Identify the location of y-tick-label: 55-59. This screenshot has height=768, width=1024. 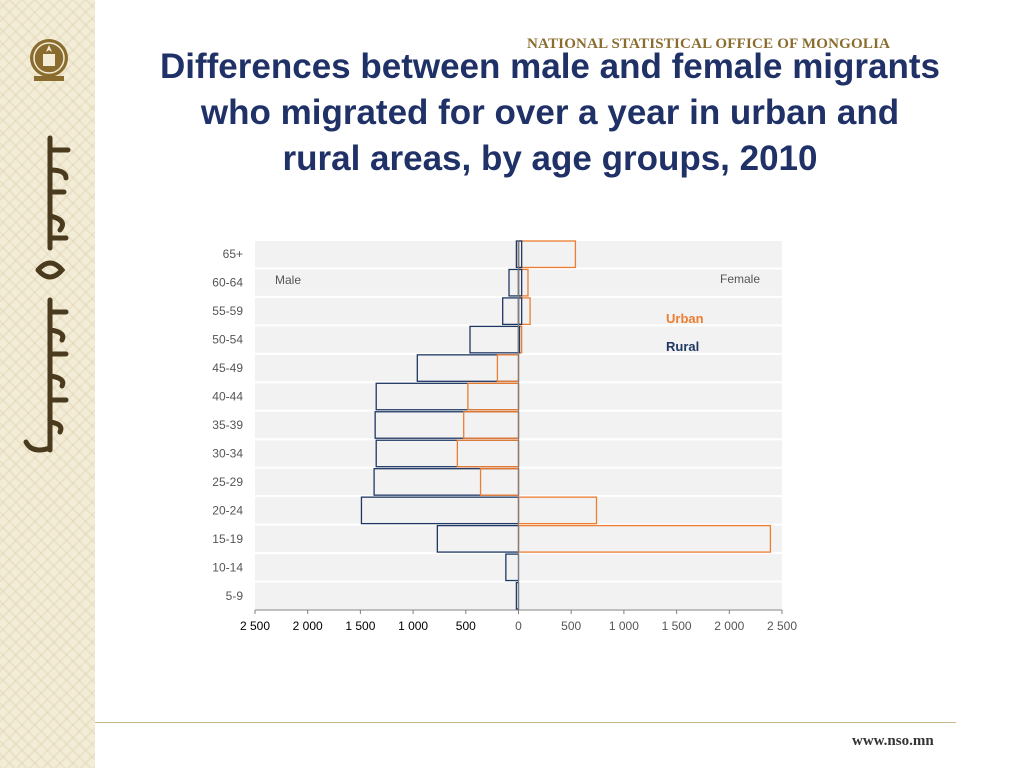
(227, 311).